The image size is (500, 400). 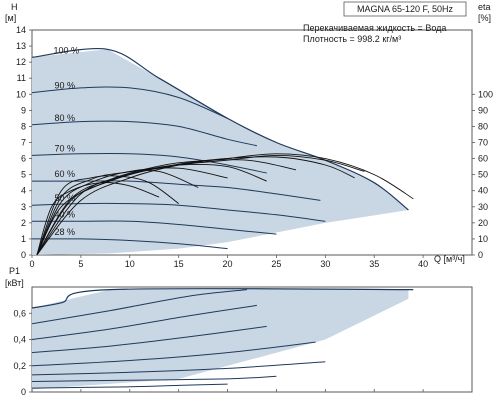 What do you see at coordinates (23, 143) in the screenshot?
I see `y-tick-label: 7` at bounding box center [23, 143].